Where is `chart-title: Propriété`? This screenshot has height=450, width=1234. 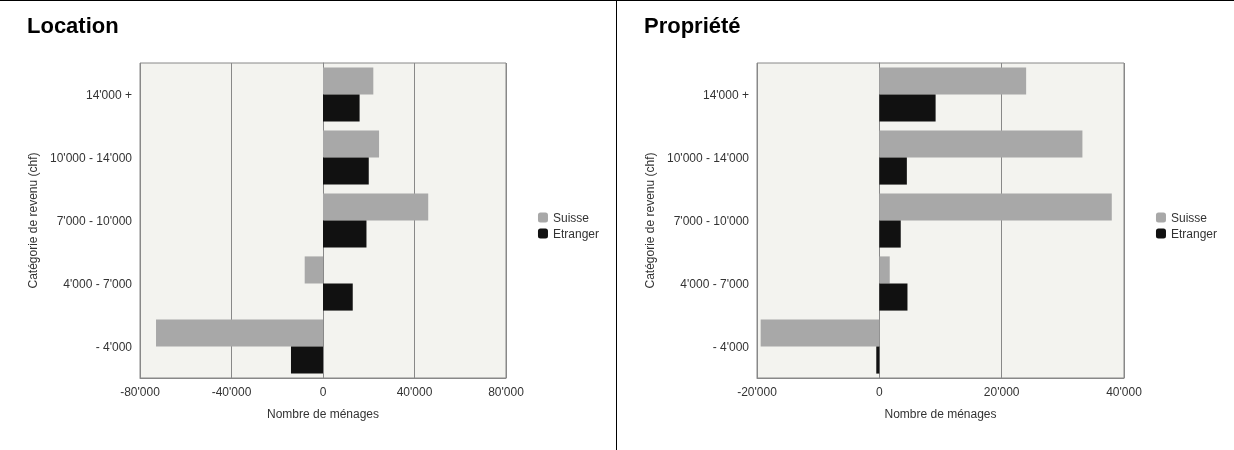
chart-title: Propriété is located at coordinates (692, 25).